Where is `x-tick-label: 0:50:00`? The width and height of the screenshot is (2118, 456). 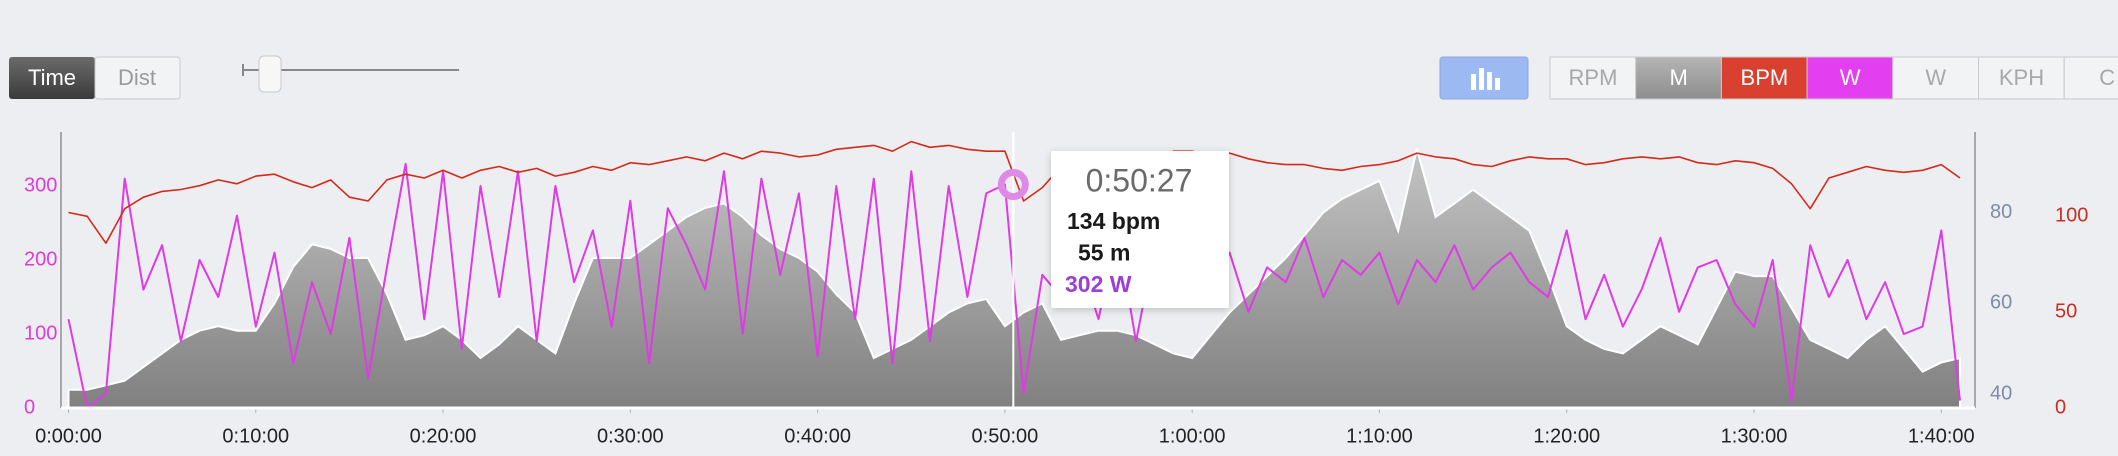 x-tick-label: 0:50:00 is located at coordinates (1005, 436).